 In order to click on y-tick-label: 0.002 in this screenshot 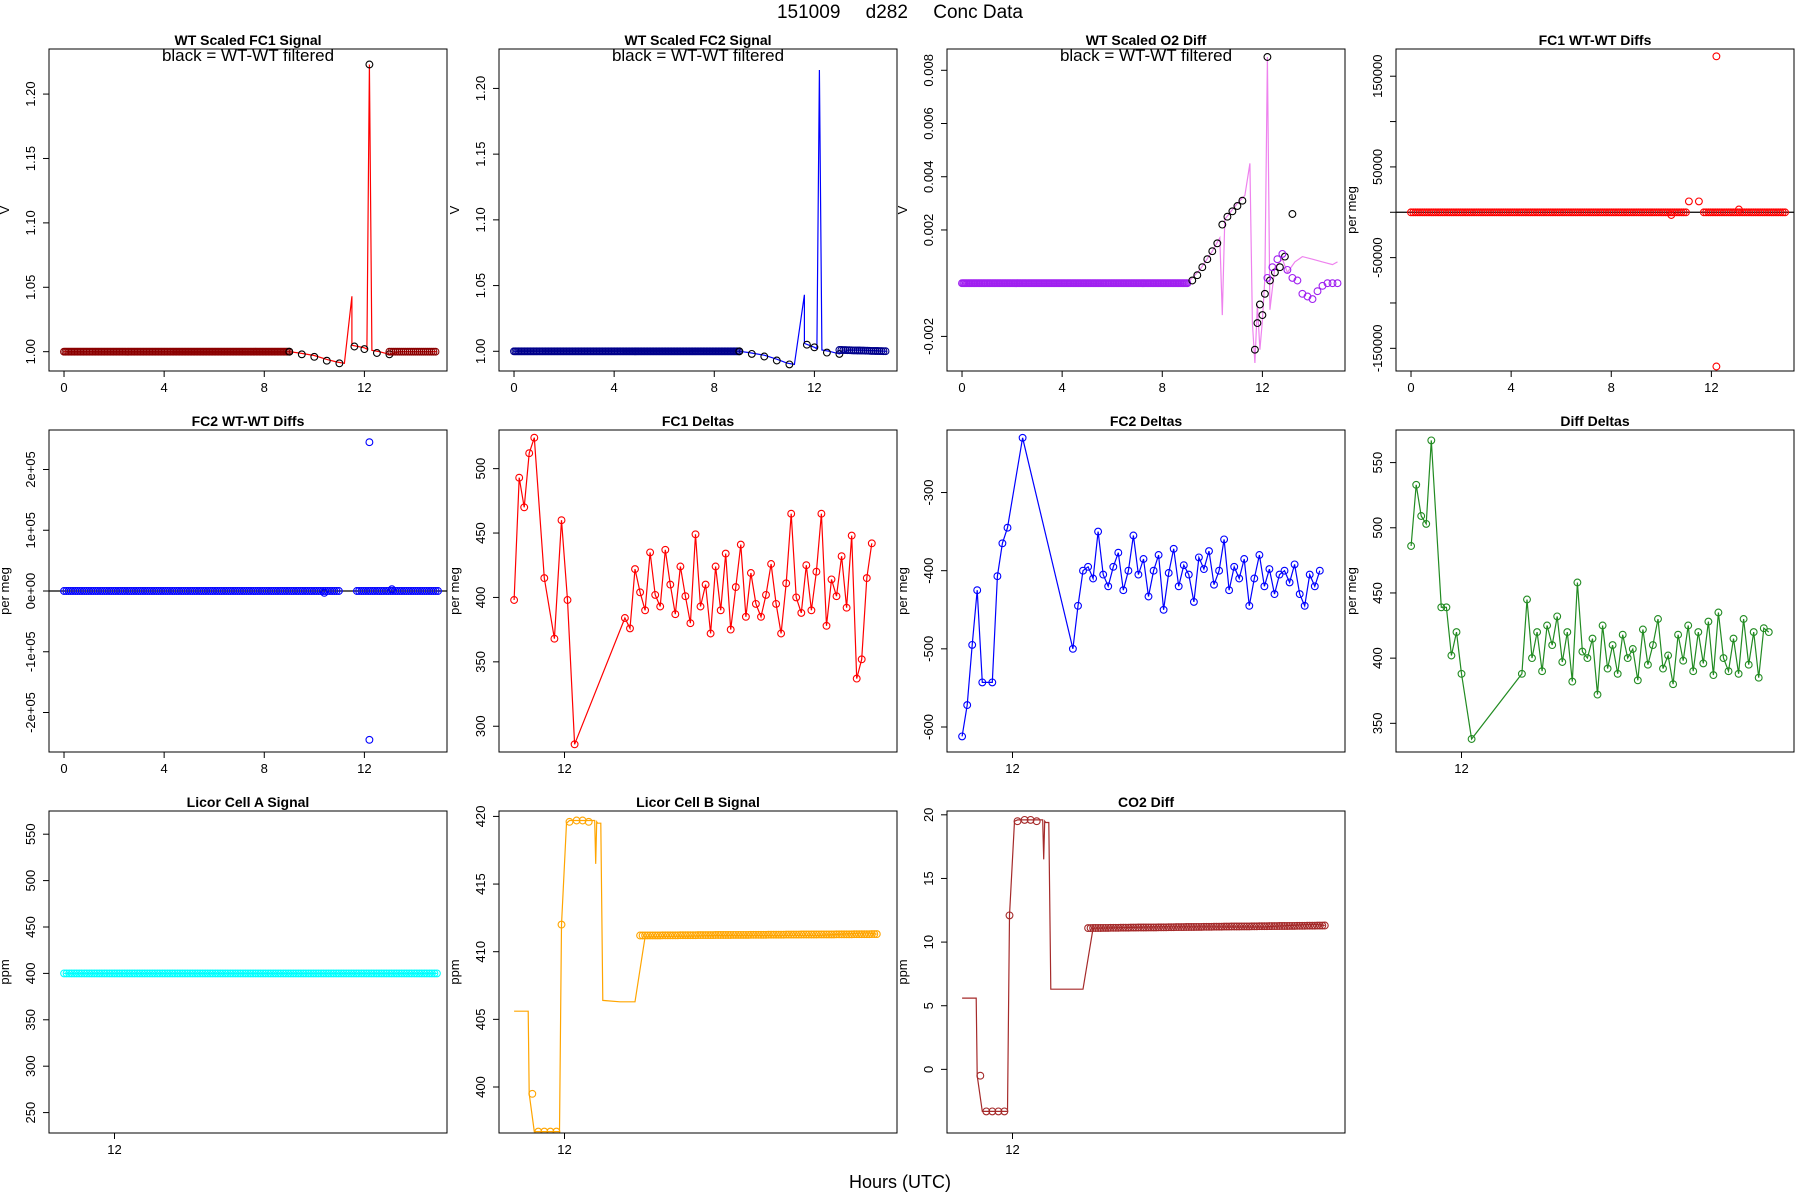, I will do `click(928, 230)`.